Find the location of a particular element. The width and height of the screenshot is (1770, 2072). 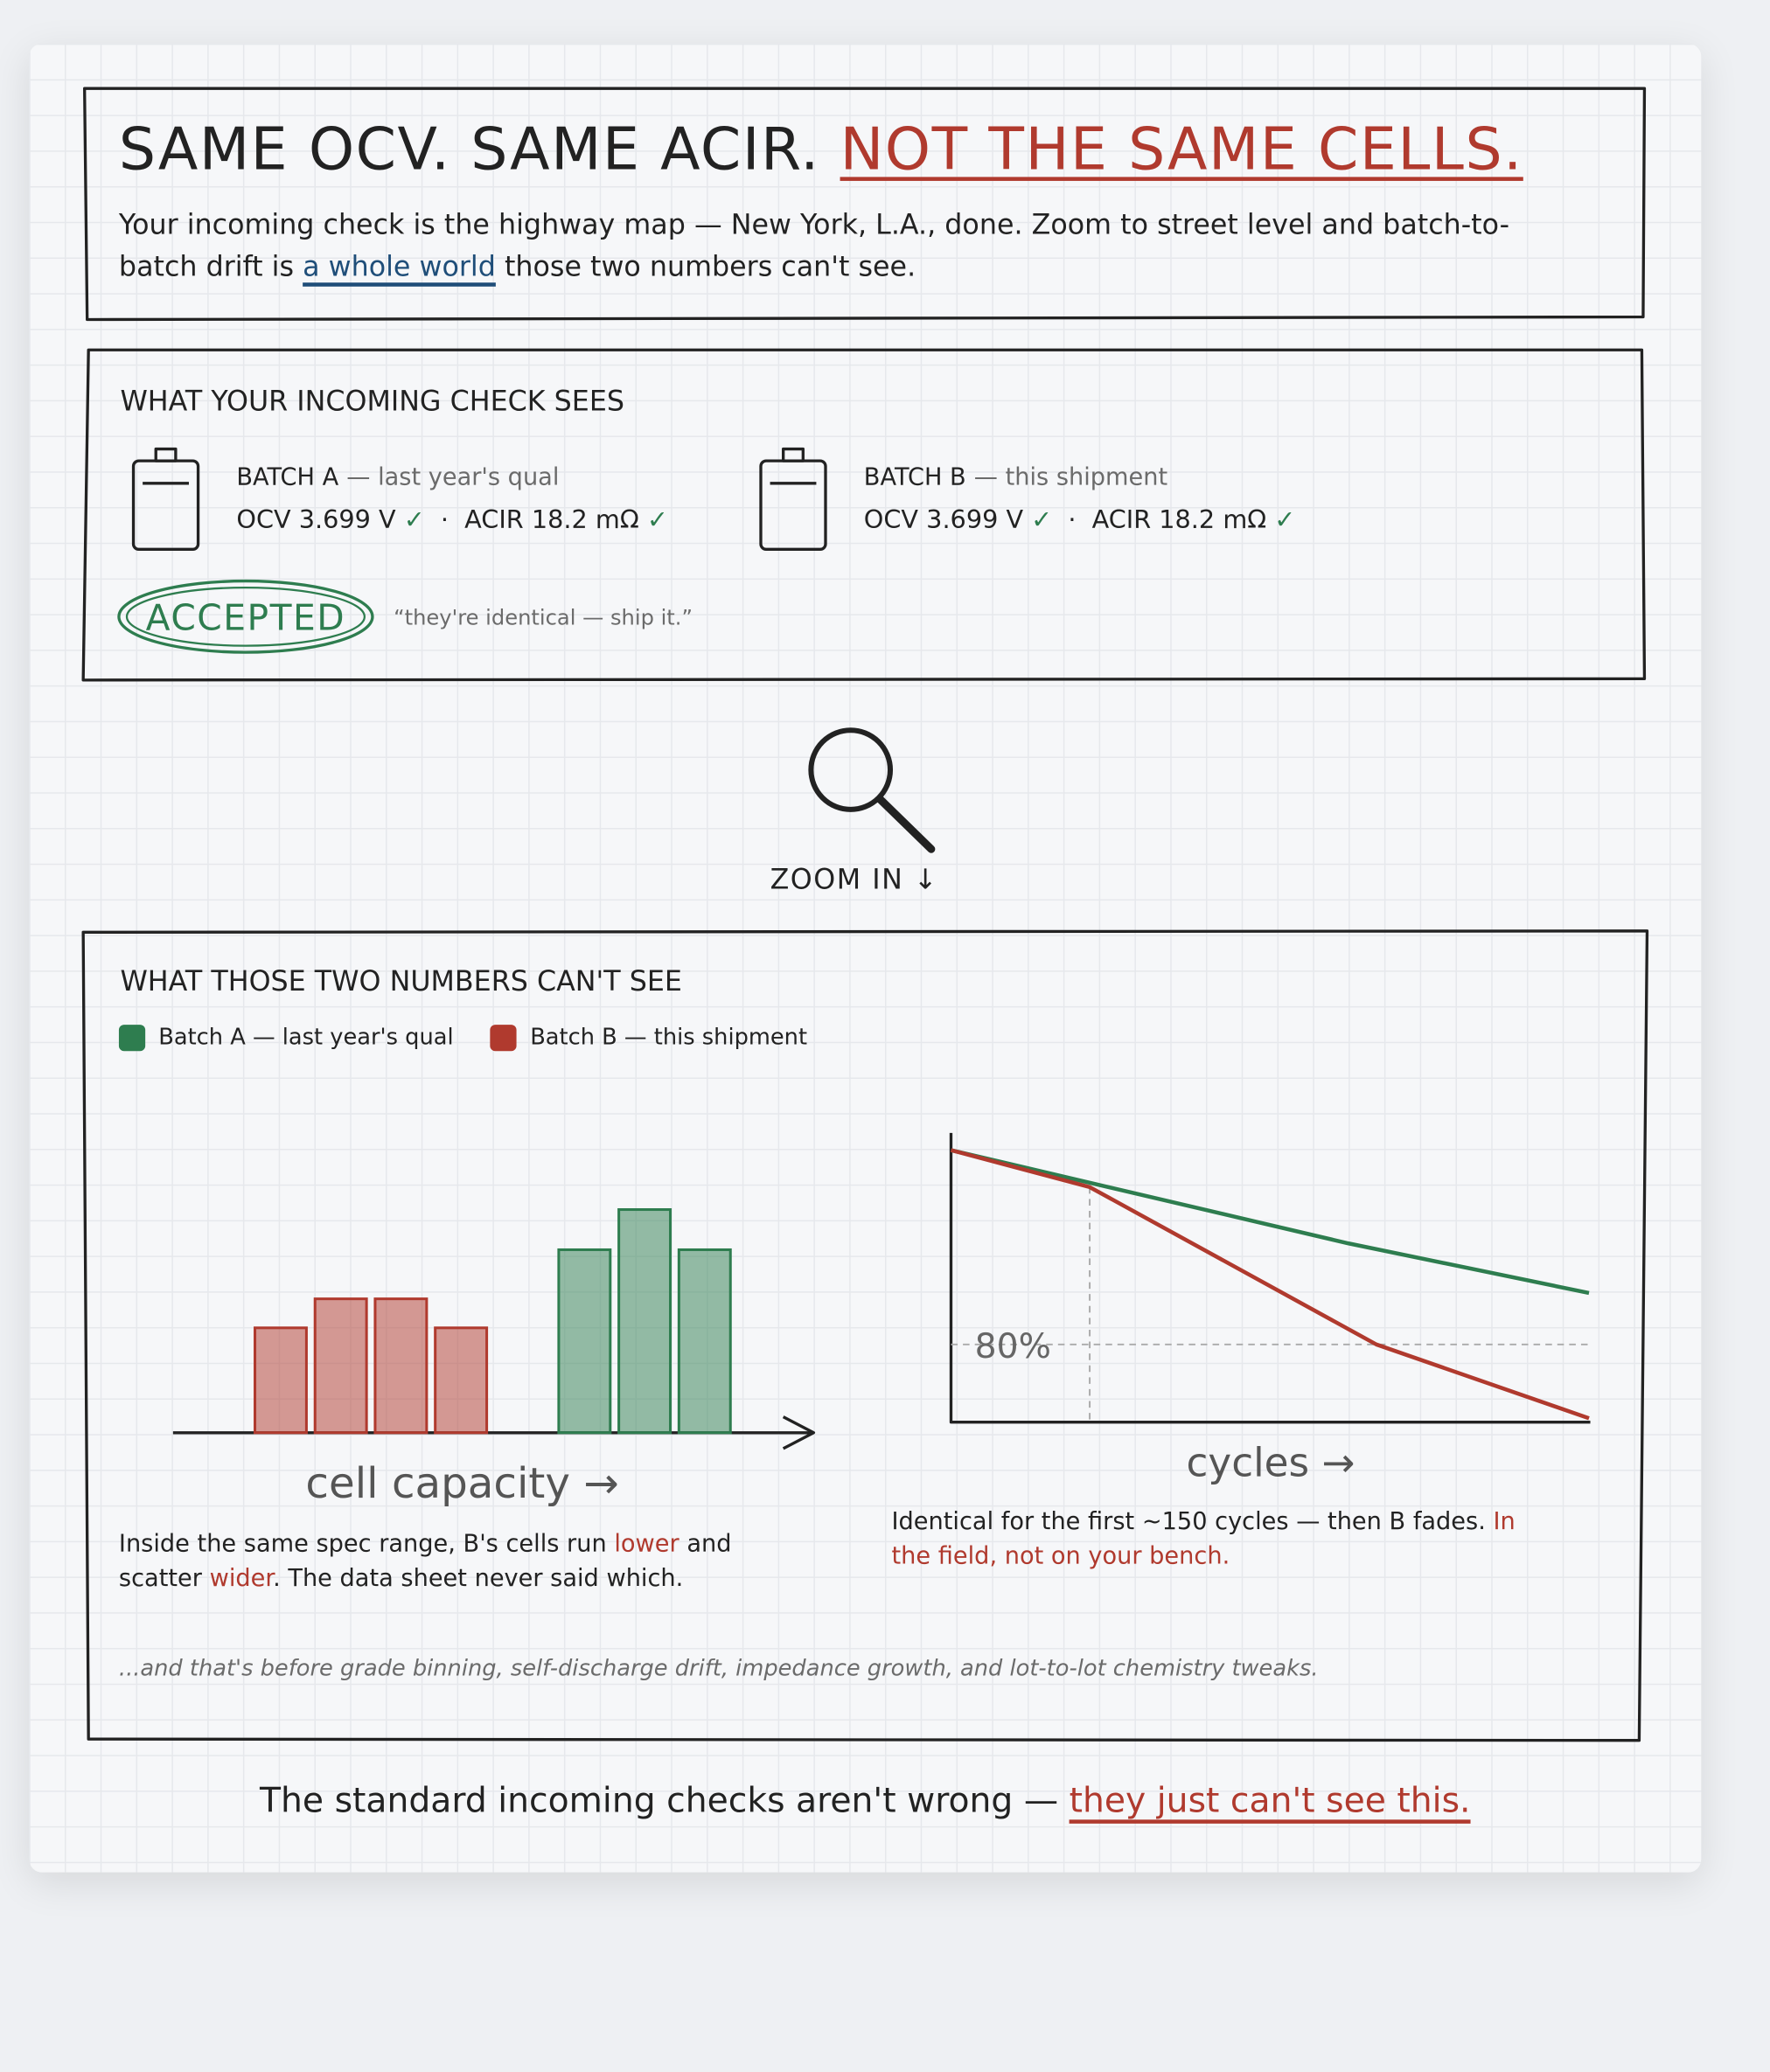

title-emphasis: NOT THE SAME CELLS. is located at coordinates (1181, 149).